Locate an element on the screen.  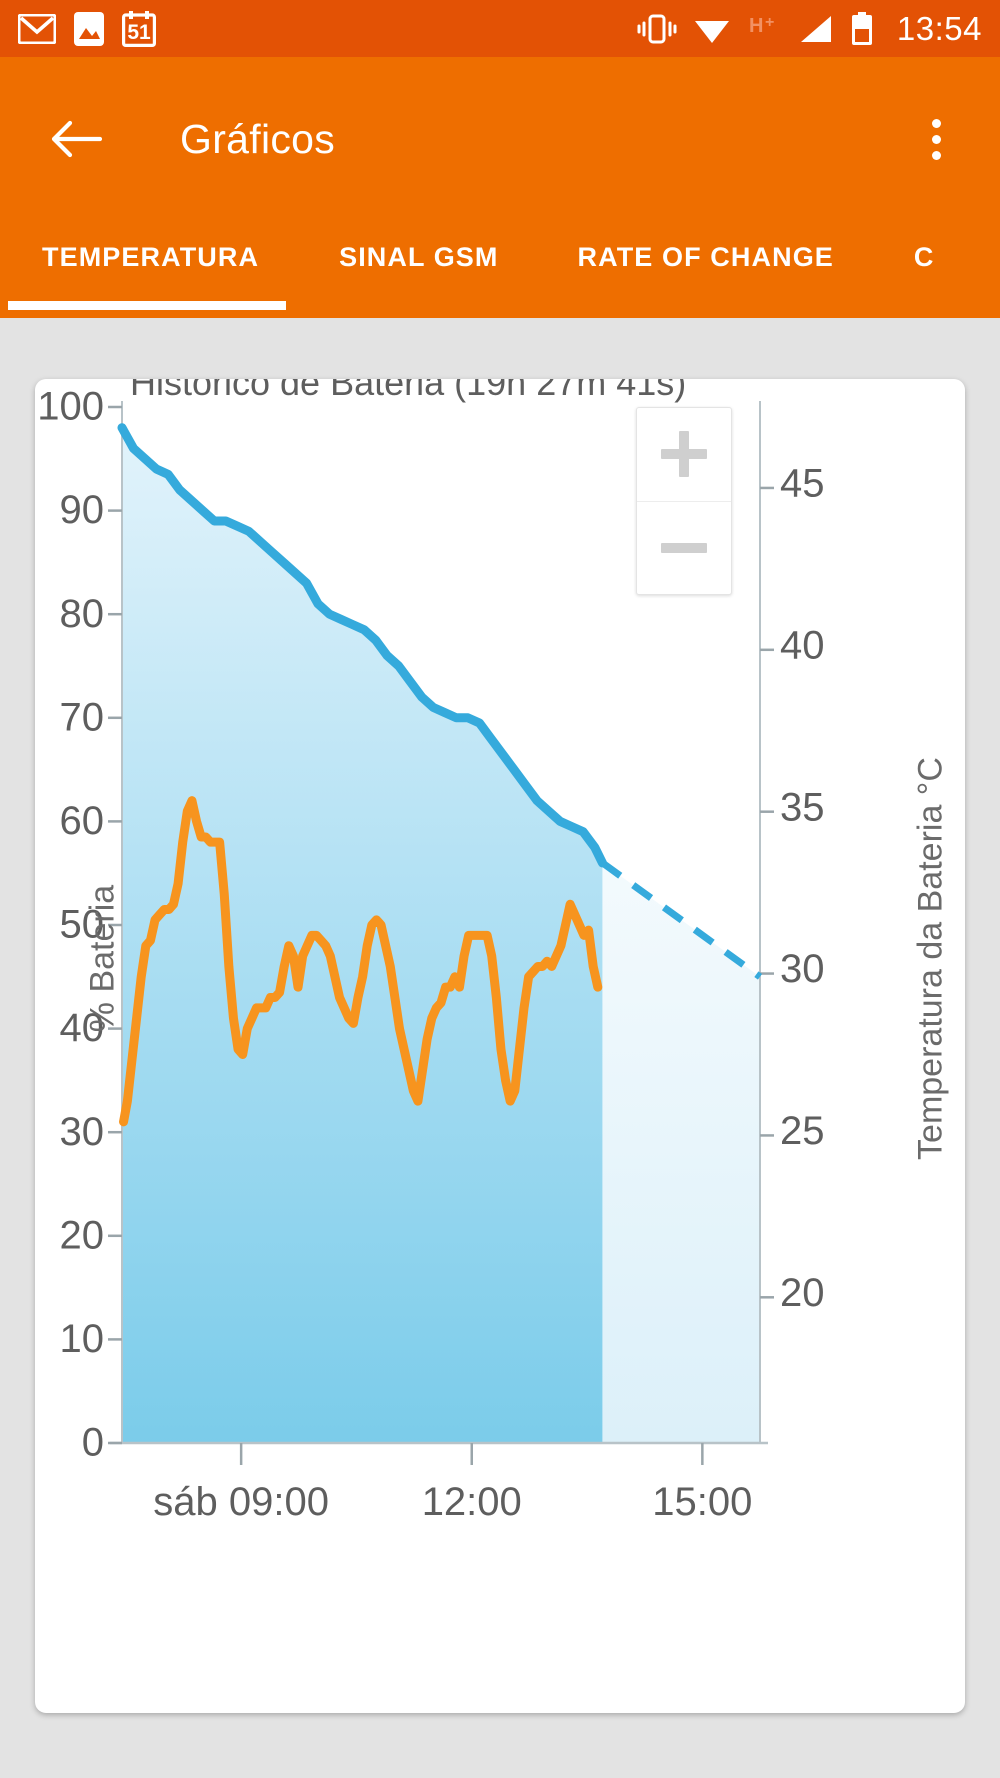
status-bar-clock: 13:54 is located at coordinates (939, 28).